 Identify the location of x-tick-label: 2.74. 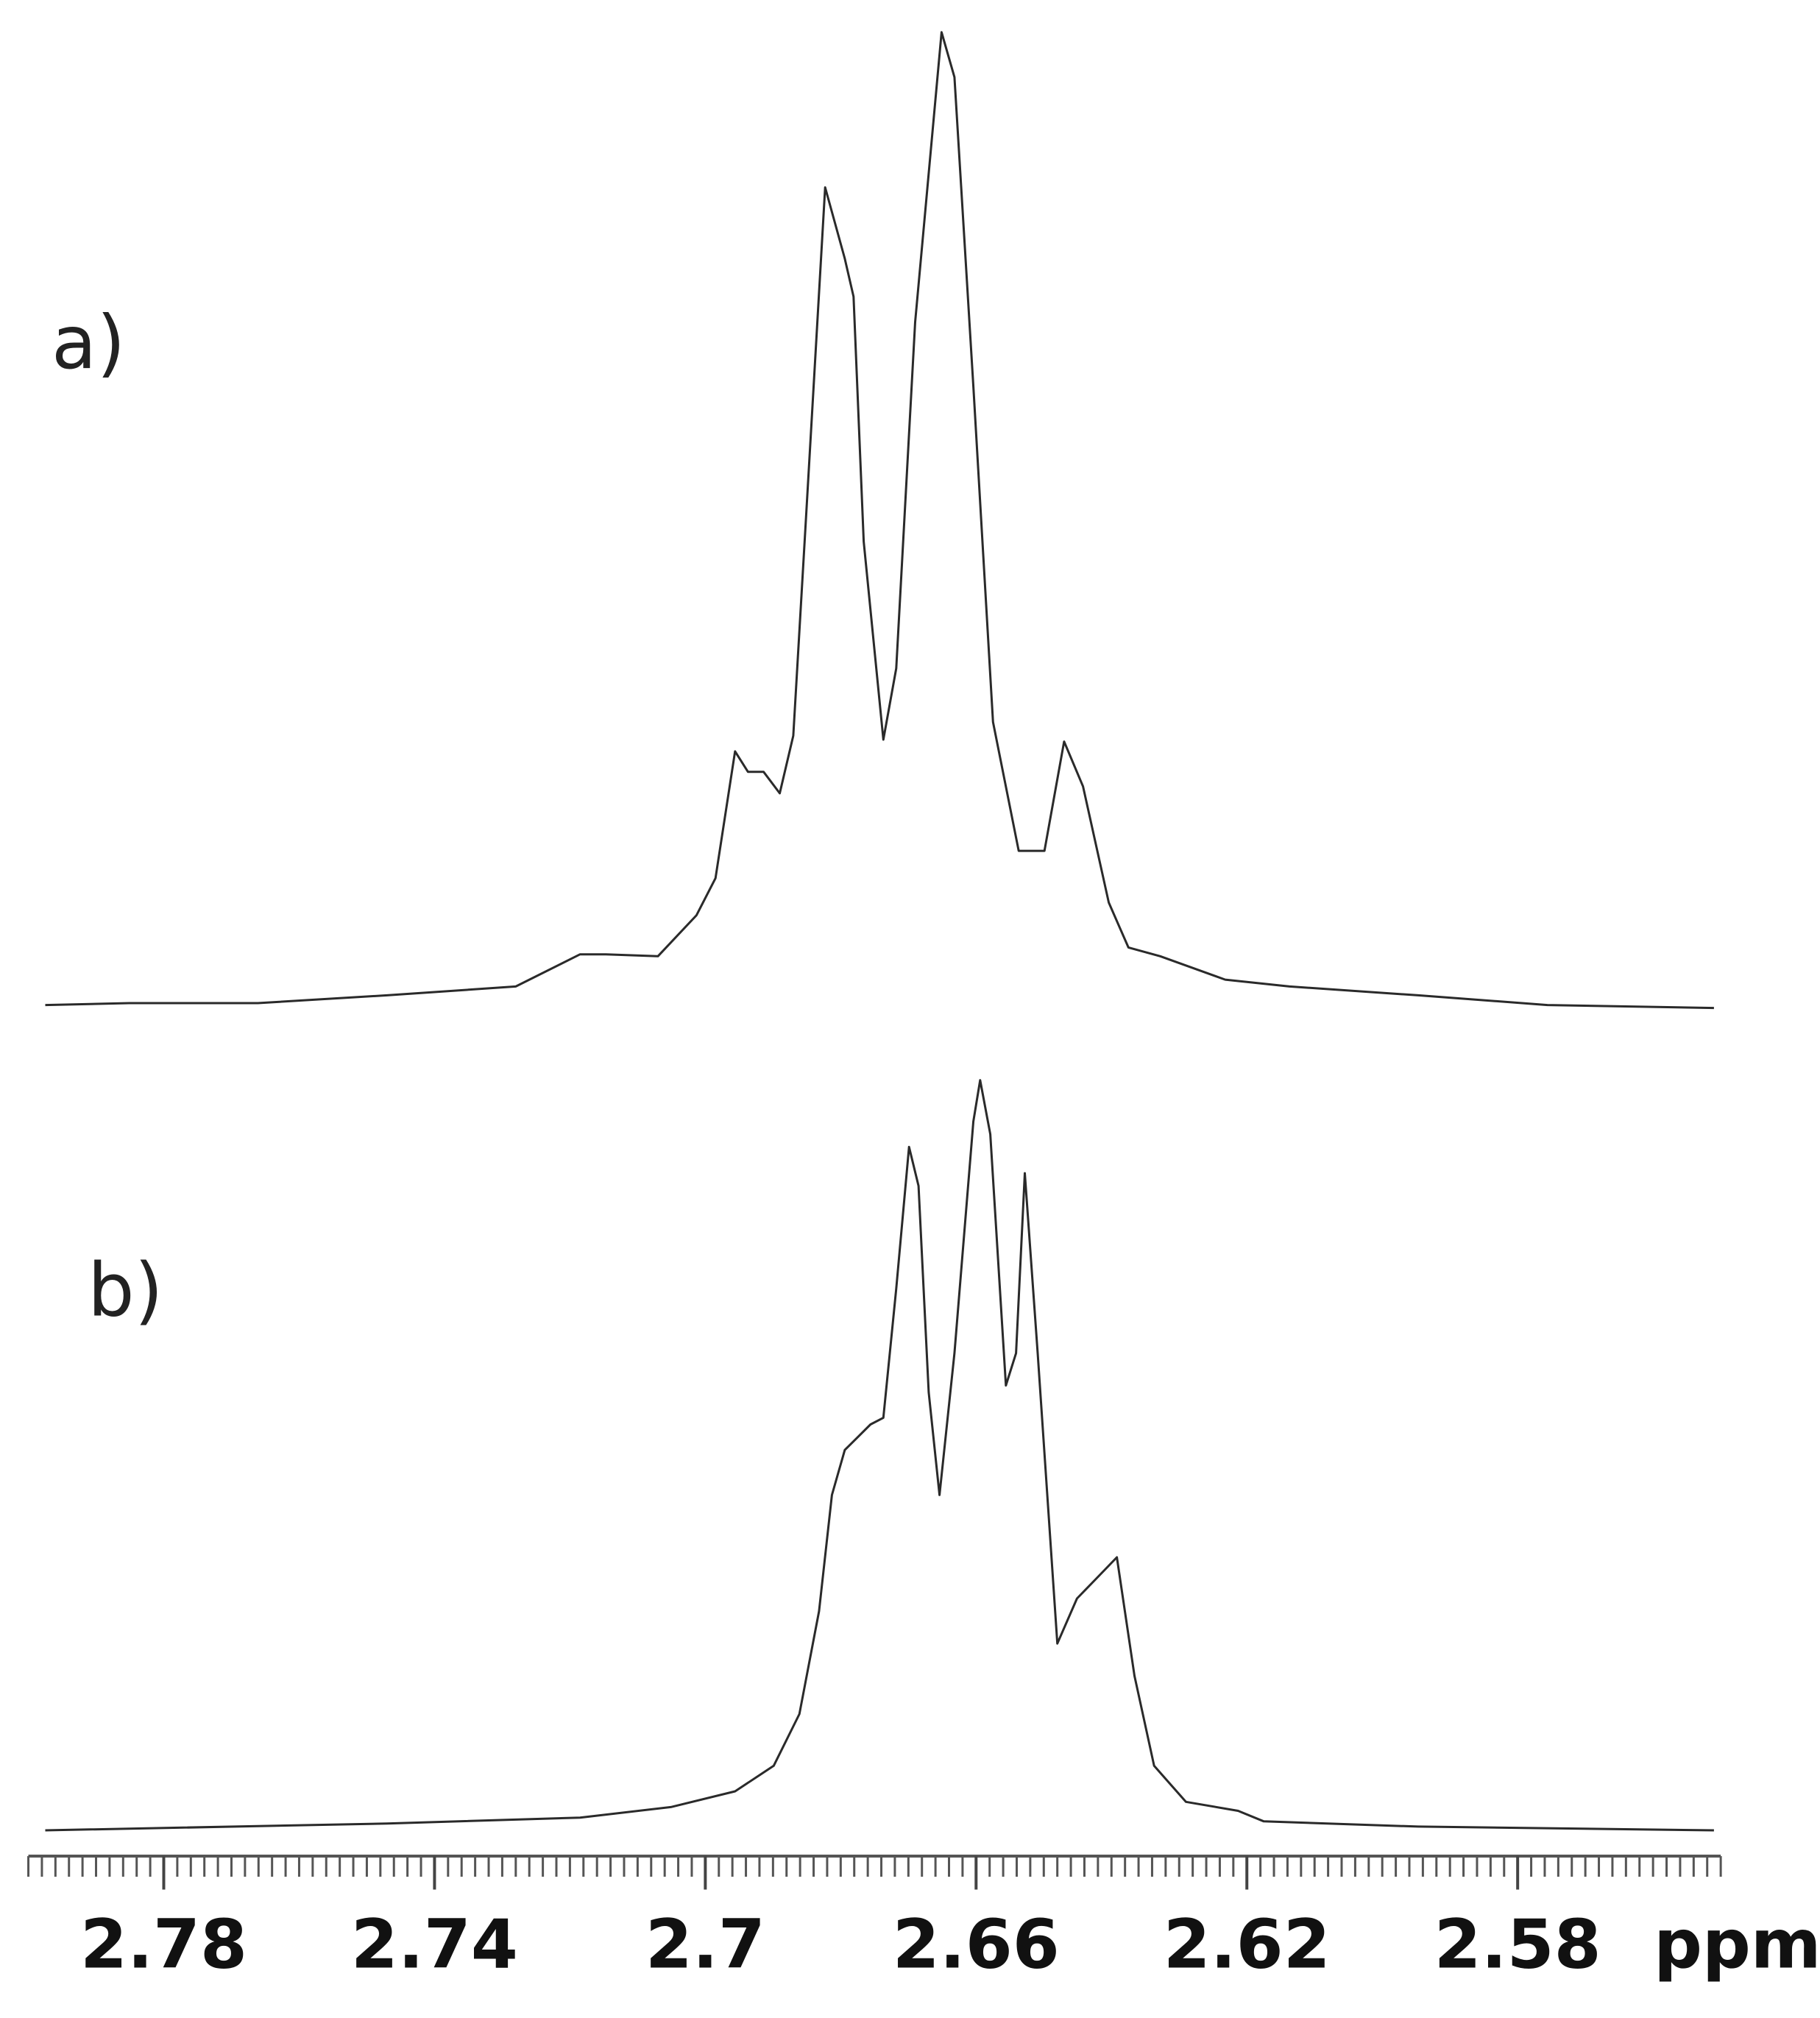
(434, 1944).